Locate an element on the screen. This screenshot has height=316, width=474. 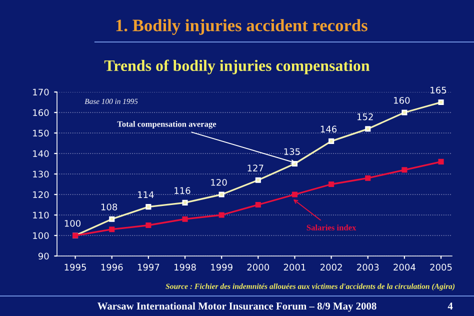
data-label: 114 is located at coordinates (146, 194).